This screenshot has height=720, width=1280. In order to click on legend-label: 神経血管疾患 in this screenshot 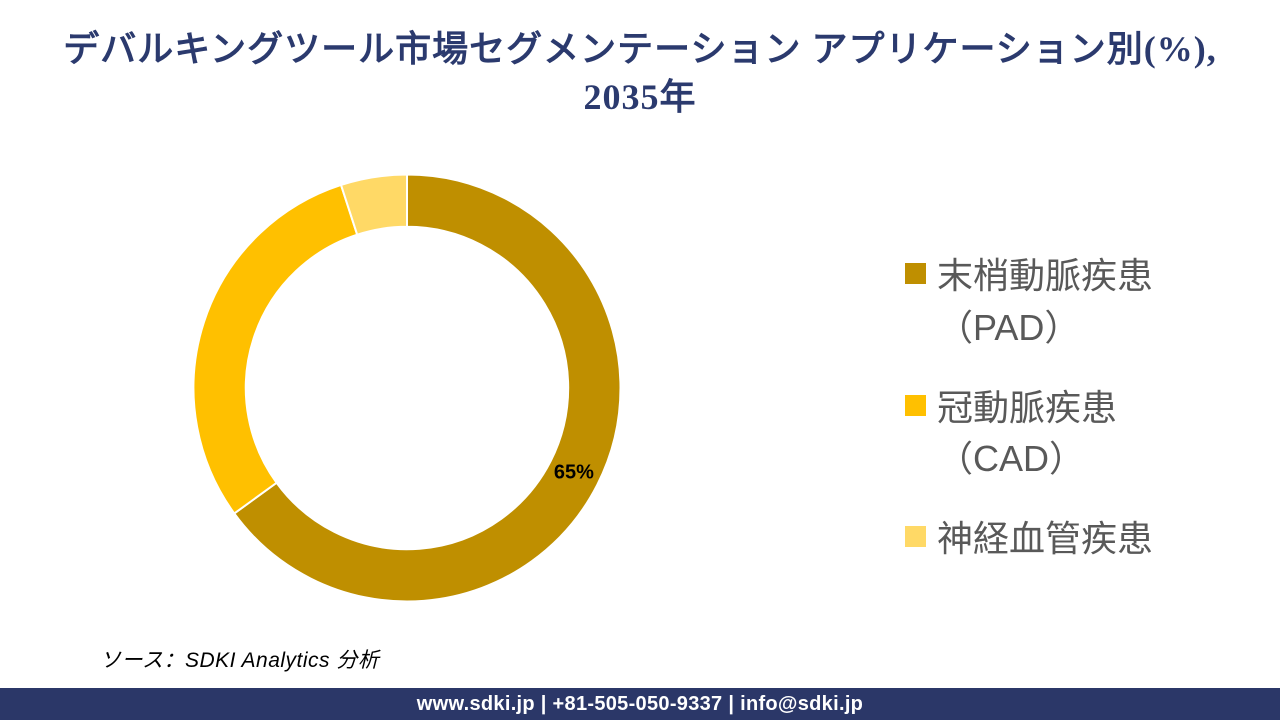, I will do `click(1045, 539)`.